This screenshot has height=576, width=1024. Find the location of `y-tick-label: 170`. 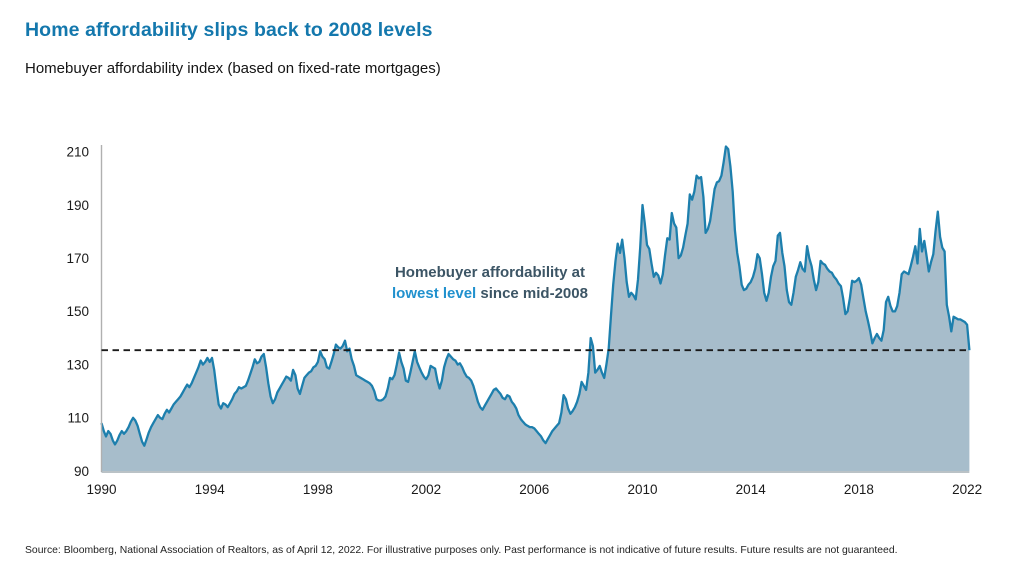

y-tick-label: 170 is located at coordinates (77, 258).